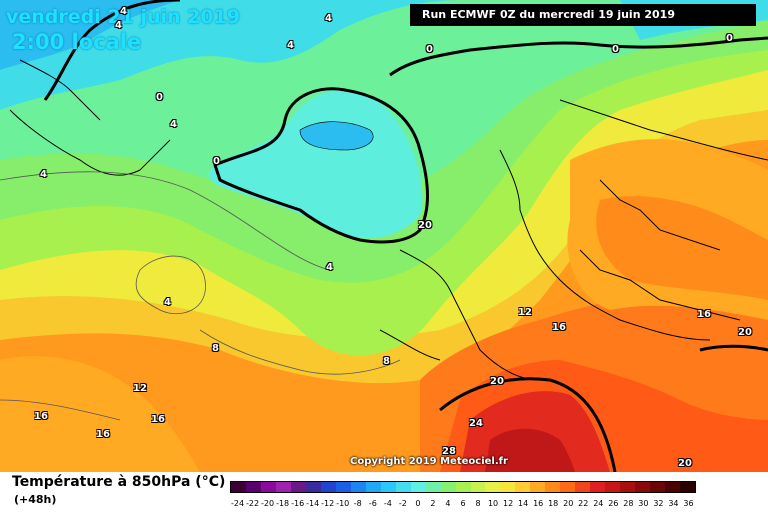 This screenshot has width=768, height=512. I want to click on color-scale-tick: -14, so click(313, 503).